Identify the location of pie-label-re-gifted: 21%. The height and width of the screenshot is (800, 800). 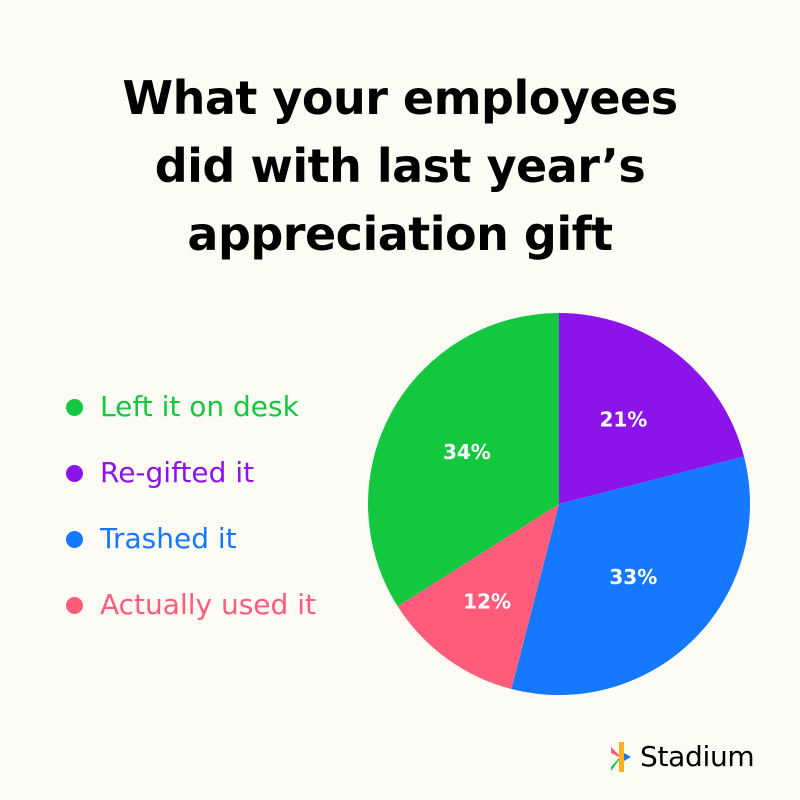
(623, 420).